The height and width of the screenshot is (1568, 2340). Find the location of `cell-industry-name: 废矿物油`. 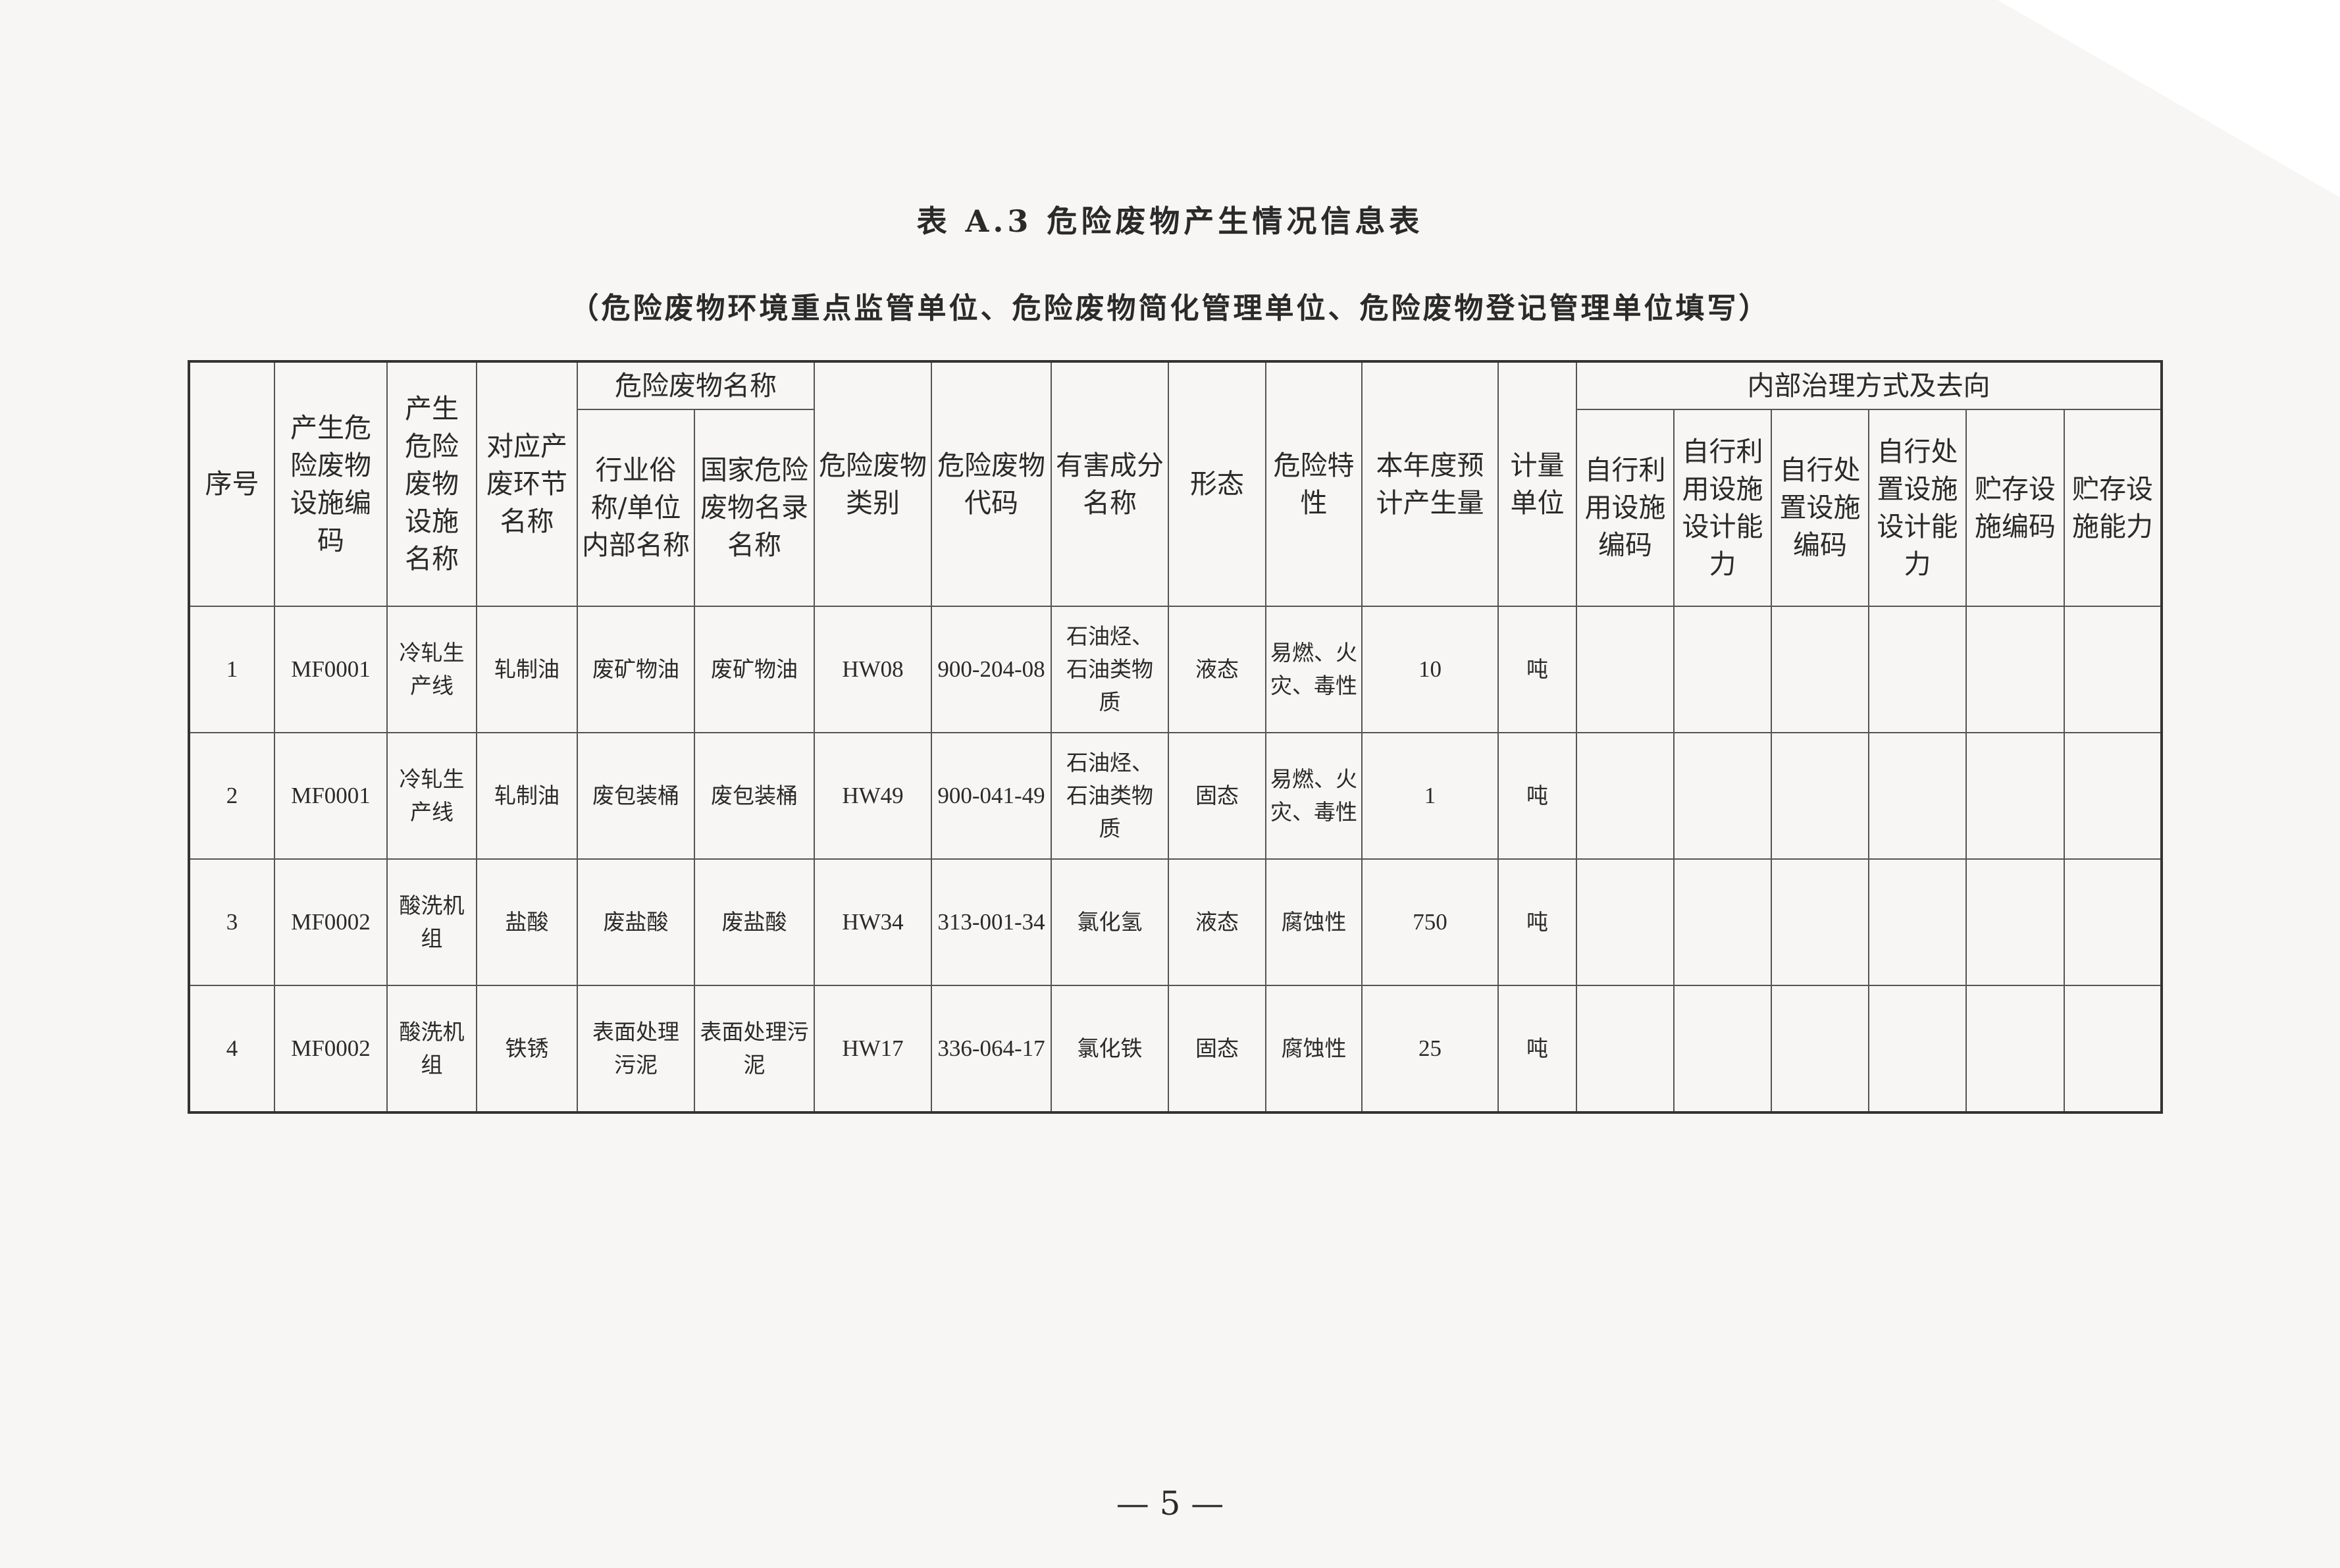

cell-industry-name: 废矿物油 is located at coordinates (636, 669).